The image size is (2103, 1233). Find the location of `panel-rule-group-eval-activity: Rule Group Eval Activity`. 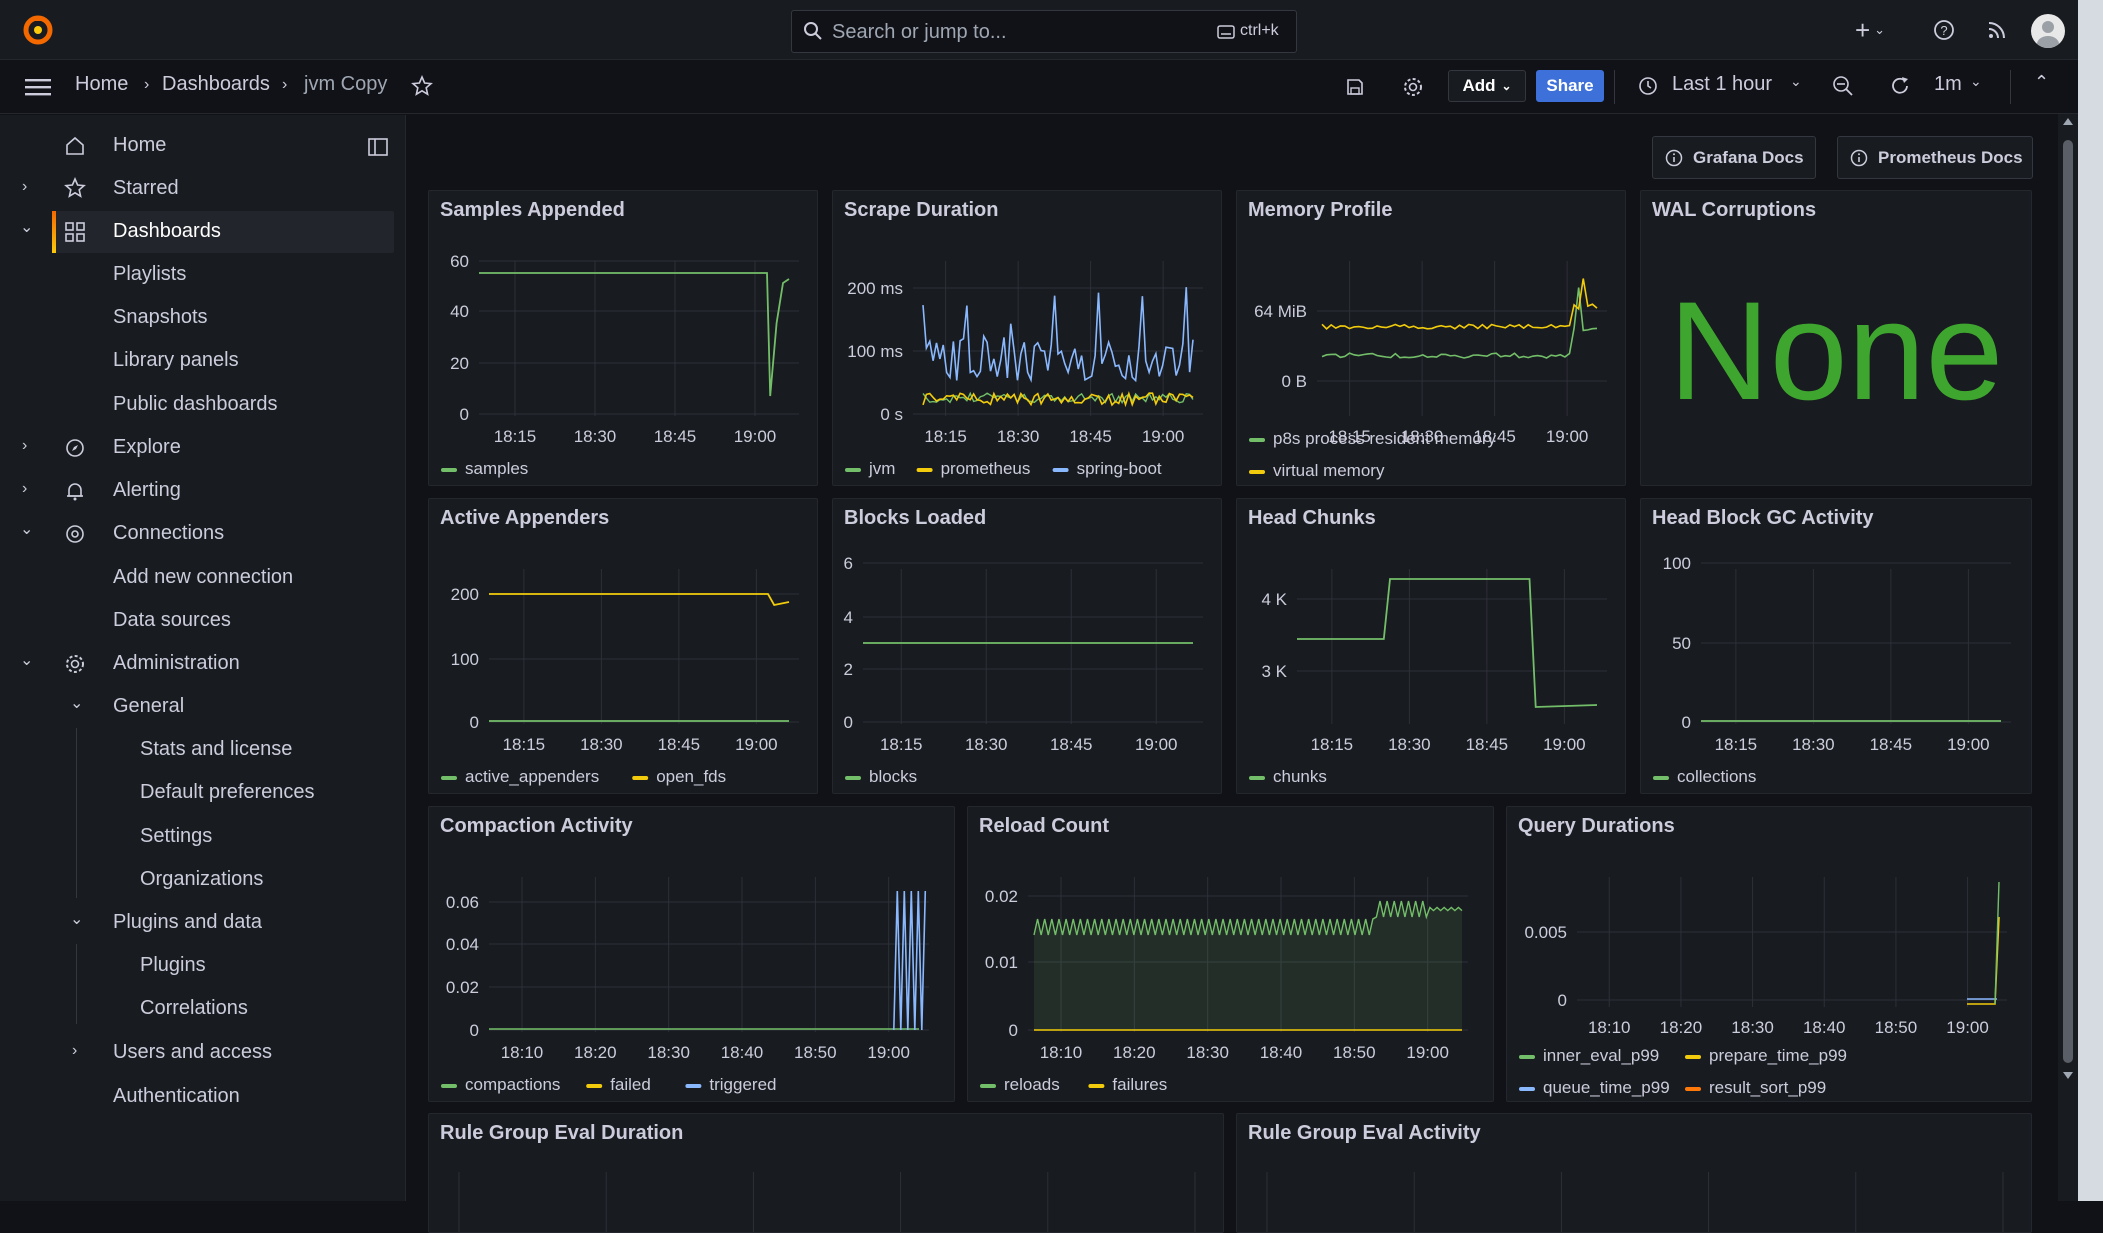

panel-rule-group-eval-activity: Rule Group Eval Activity is located at coordinates (1634, 1173).